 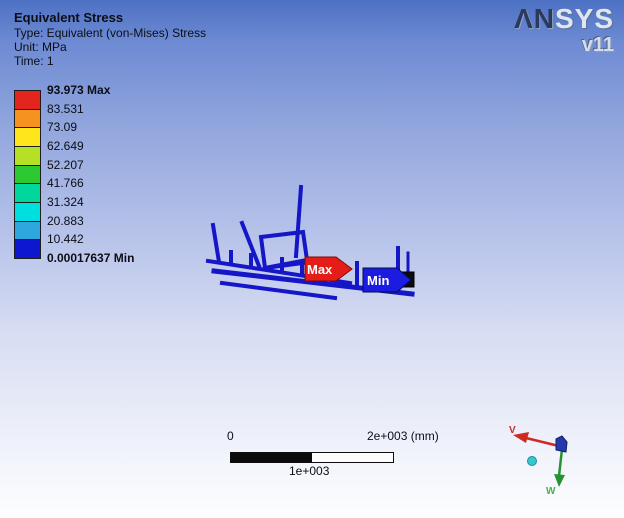 I want to click on legend-value: 73.09, so click(x=62, y=127).